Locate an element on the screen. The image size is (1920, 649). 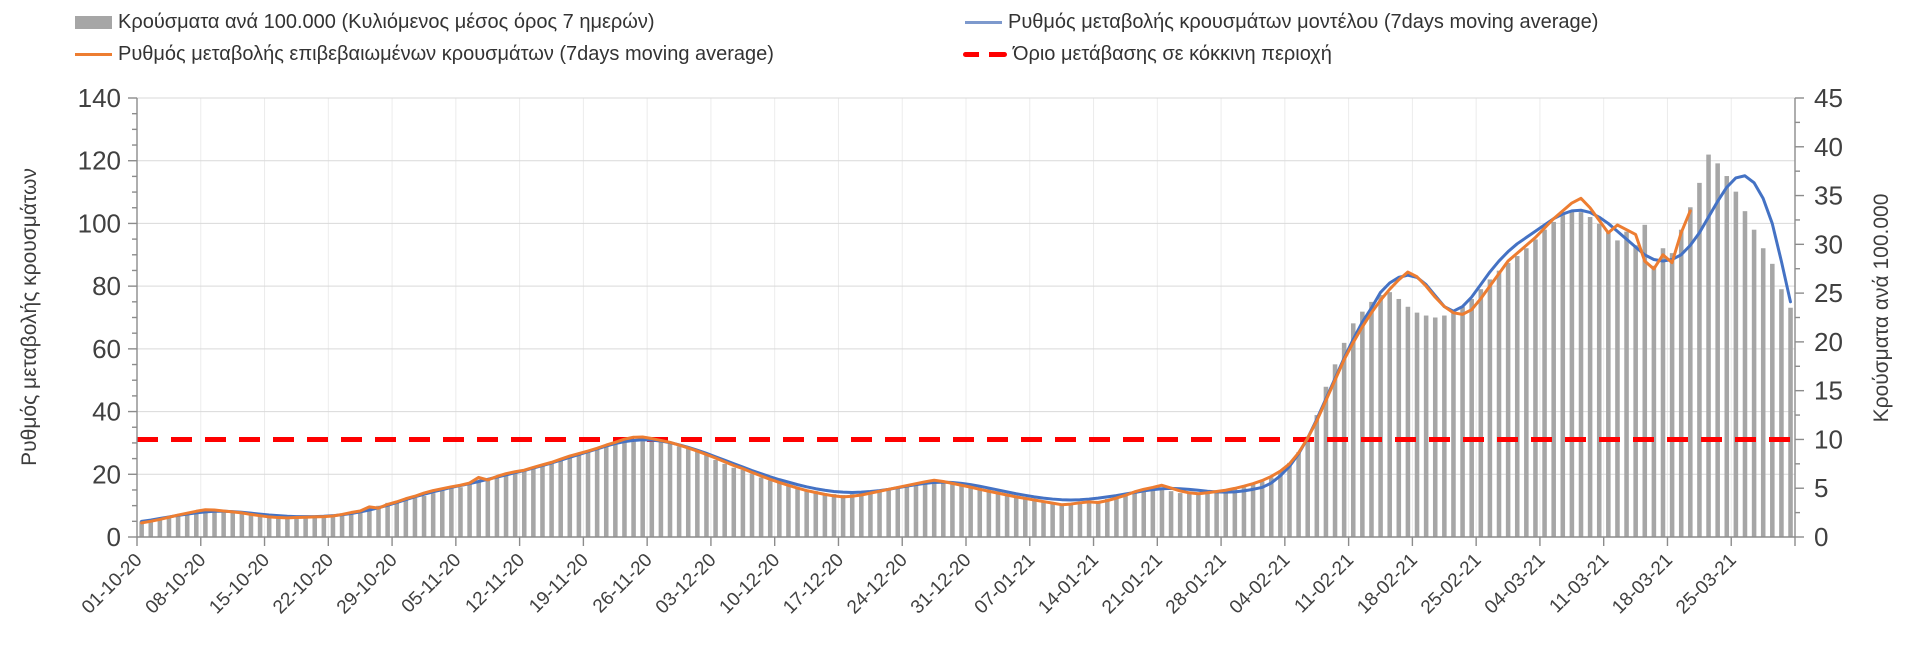
threshold-swatch-icon is located at coordinates (985, 54).